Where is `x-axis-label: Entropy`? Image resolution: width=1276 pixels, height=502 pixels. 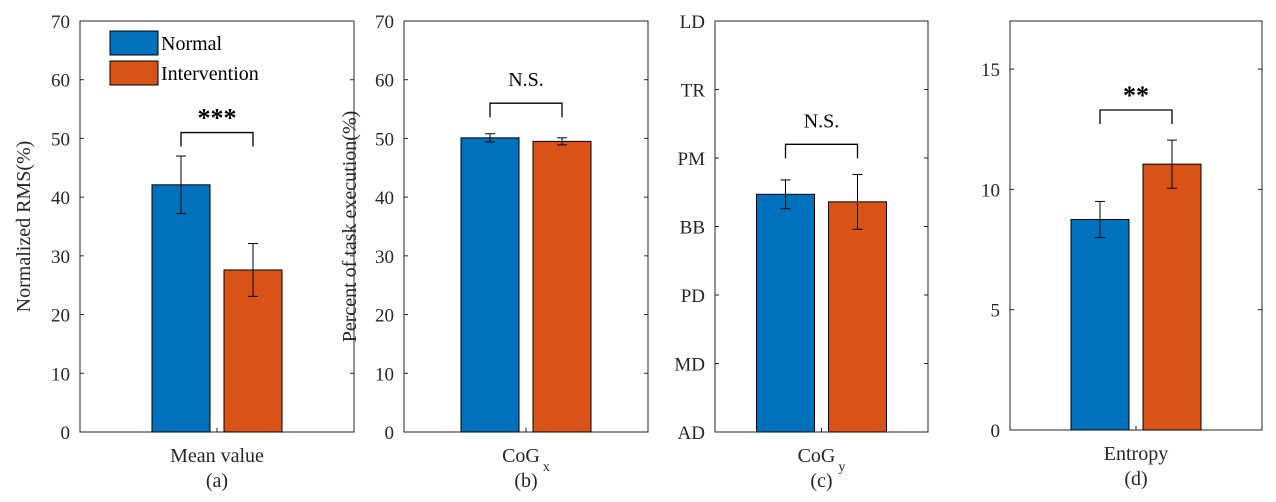
x-axis-label: Entropy is located at coordinates (1136, 454).